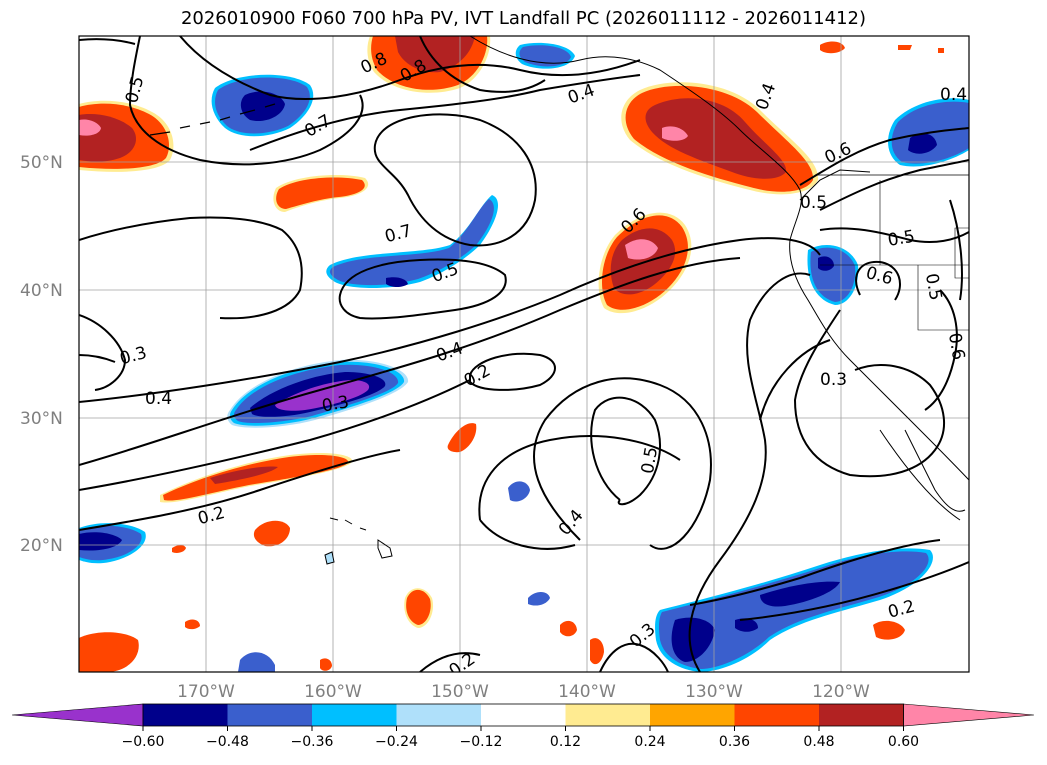 The height and width of the screenshot is (765, 1047). Describe the element at coordinates (206, 692) in the screenshot. I see `lon-label: 170°W` at that location.